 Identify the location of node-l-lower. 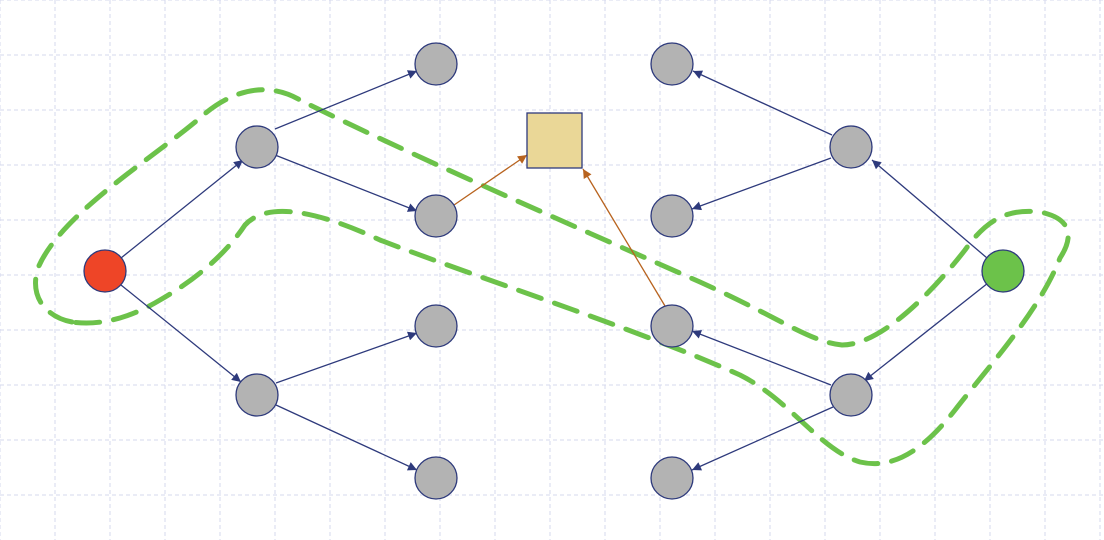
(257, 395).